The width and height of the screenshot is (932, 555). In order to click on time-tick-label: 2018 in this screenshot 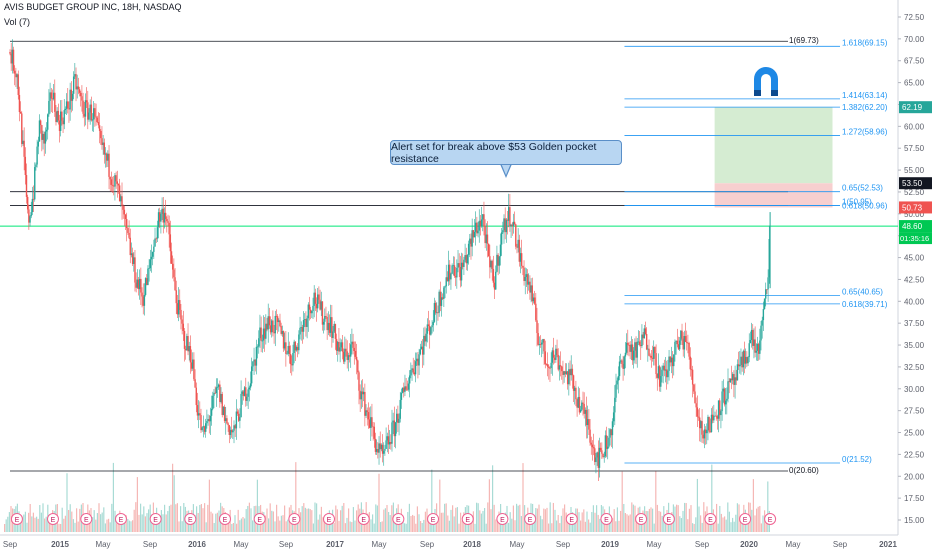, I will do `click(472, 544)`.